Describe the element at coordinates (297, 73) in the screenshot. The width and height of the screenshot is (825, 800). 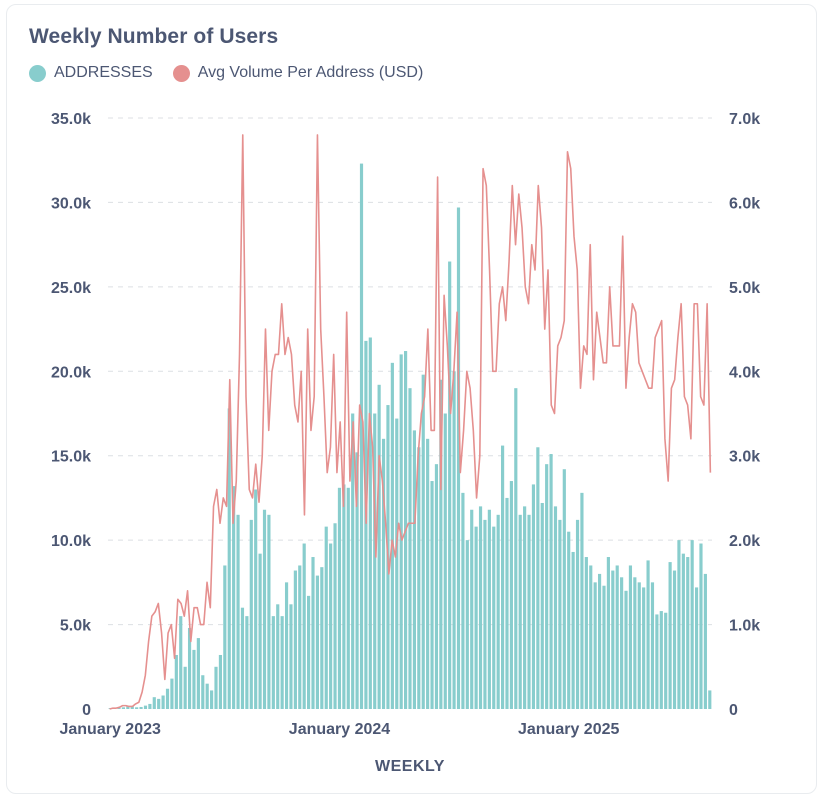
I see `legend-item-avg-volume: Avg Volume Per Address (USD)` at that location.